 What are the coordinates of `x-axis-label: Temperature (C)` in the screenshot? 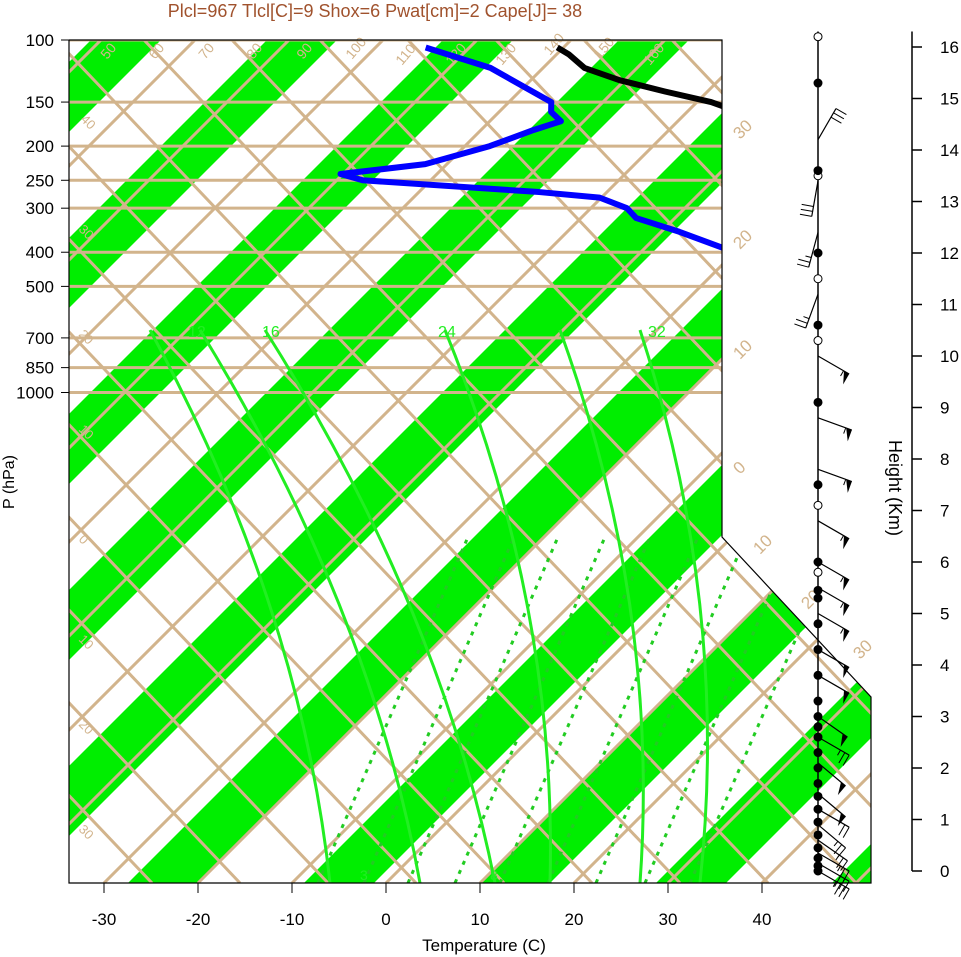 It's located at (484, 945).